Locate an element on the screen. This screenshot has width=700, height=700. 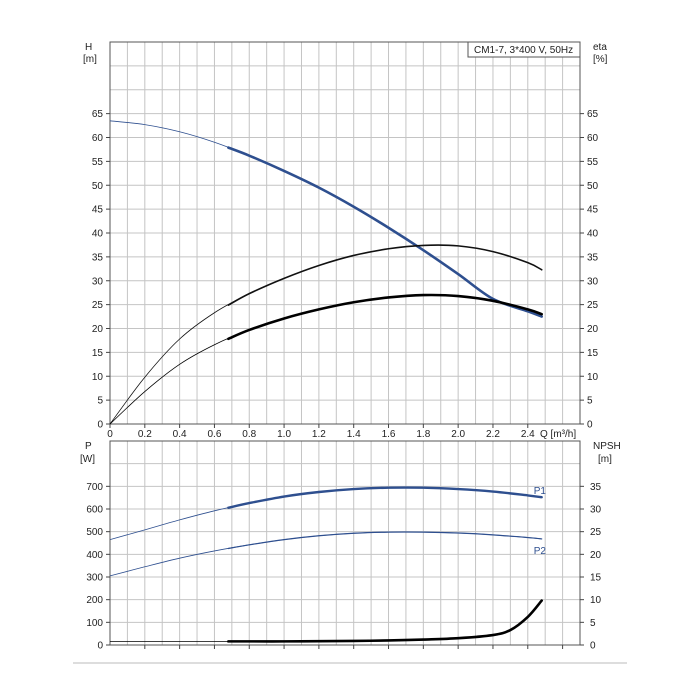
p2-curve-duty-range is located at coordinates (385, 540).